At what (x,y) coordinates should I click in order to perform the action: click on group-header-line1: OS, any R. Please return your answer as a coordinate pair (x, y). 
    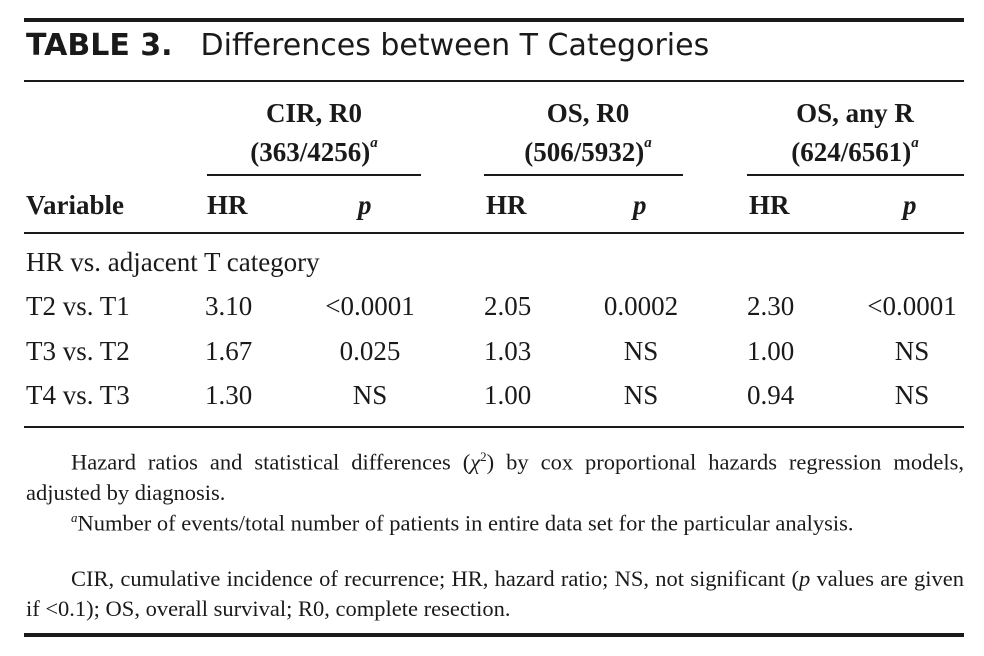
    Looking at the image, I should click on (855, 113).